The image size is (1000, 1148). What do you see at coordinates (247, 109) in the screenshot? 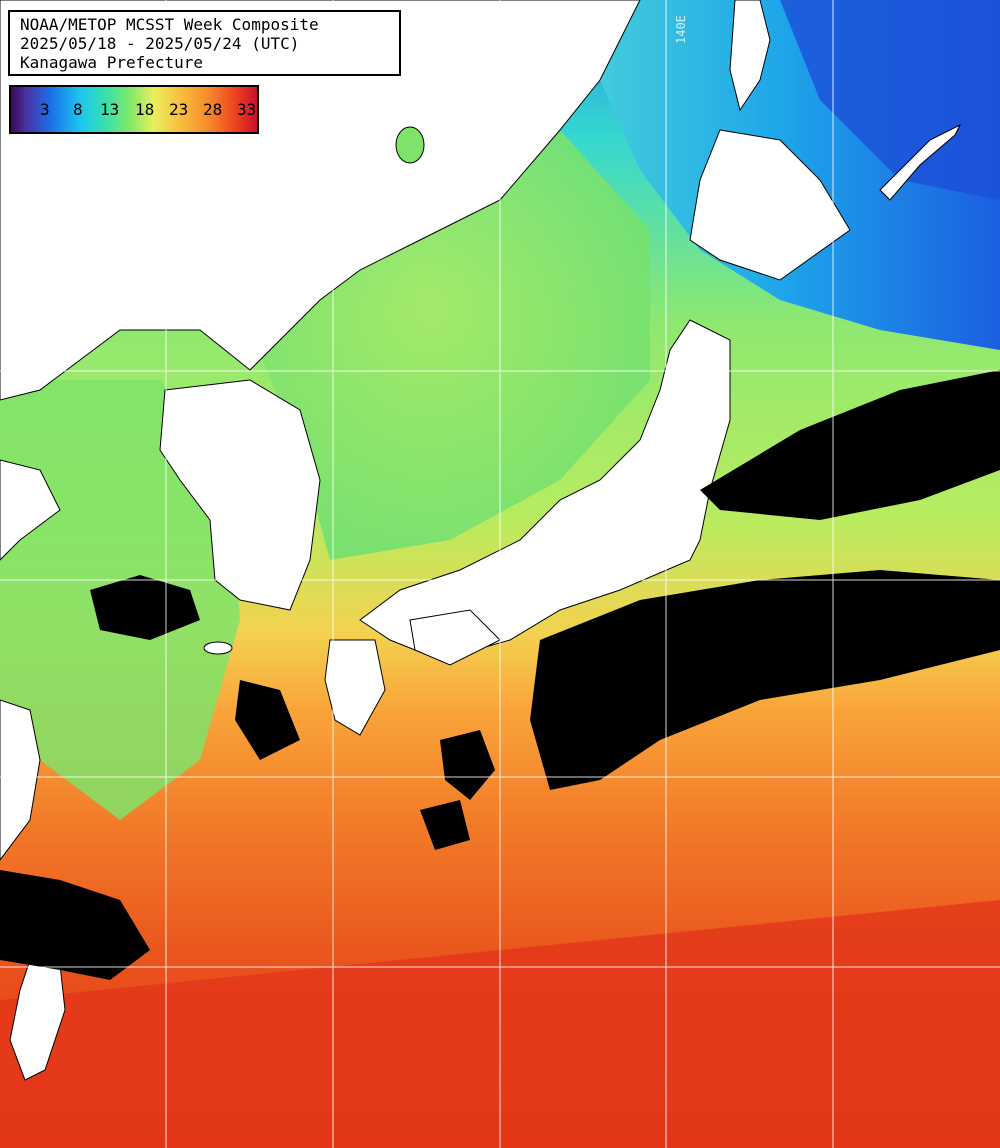
I see `legend-tick: 33` at bounding box center [247, 109].